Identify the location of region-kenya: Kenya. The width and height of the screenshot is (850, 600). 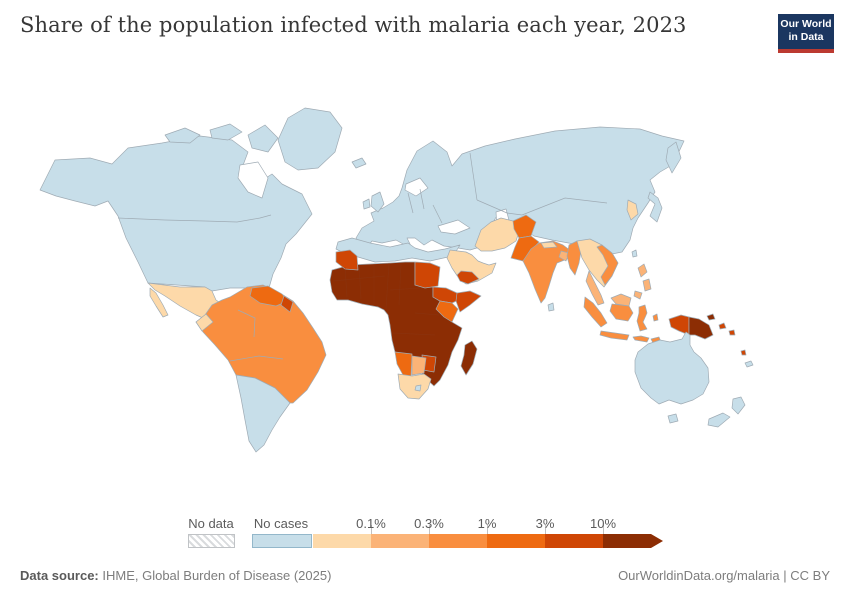
(447, 311).